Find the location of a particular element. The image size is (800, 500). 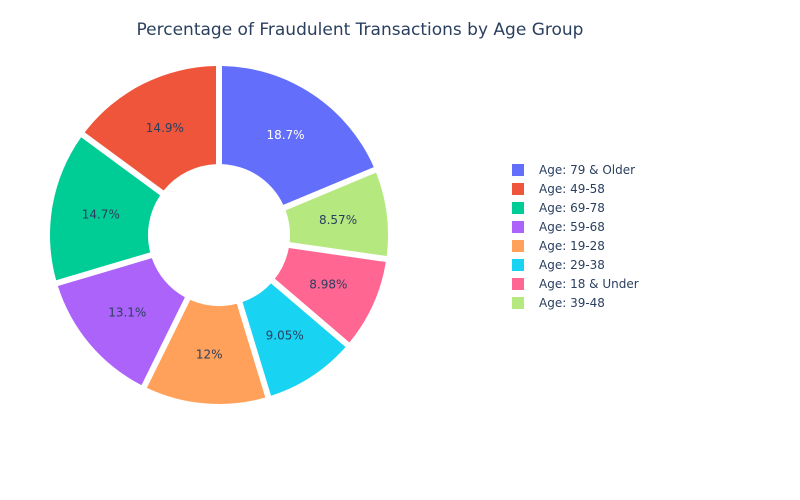

legend-label: Age: 69-78 is located at coordinates (572, 207).